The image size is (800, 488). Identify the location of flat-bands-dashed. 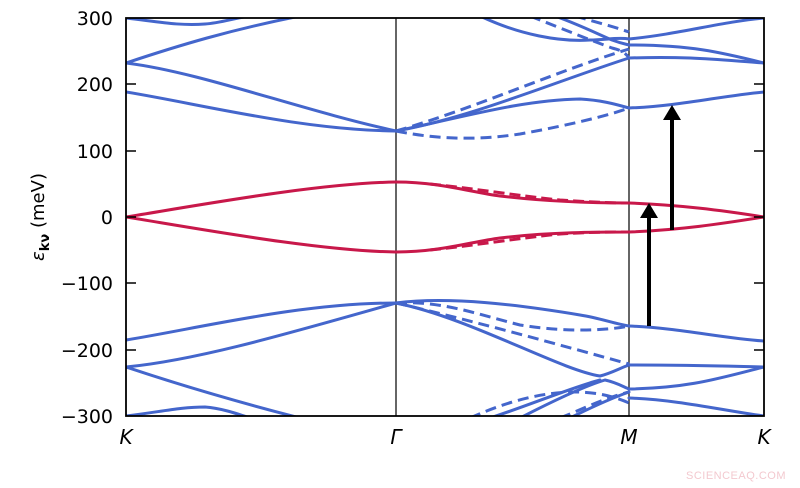
(529, 217).